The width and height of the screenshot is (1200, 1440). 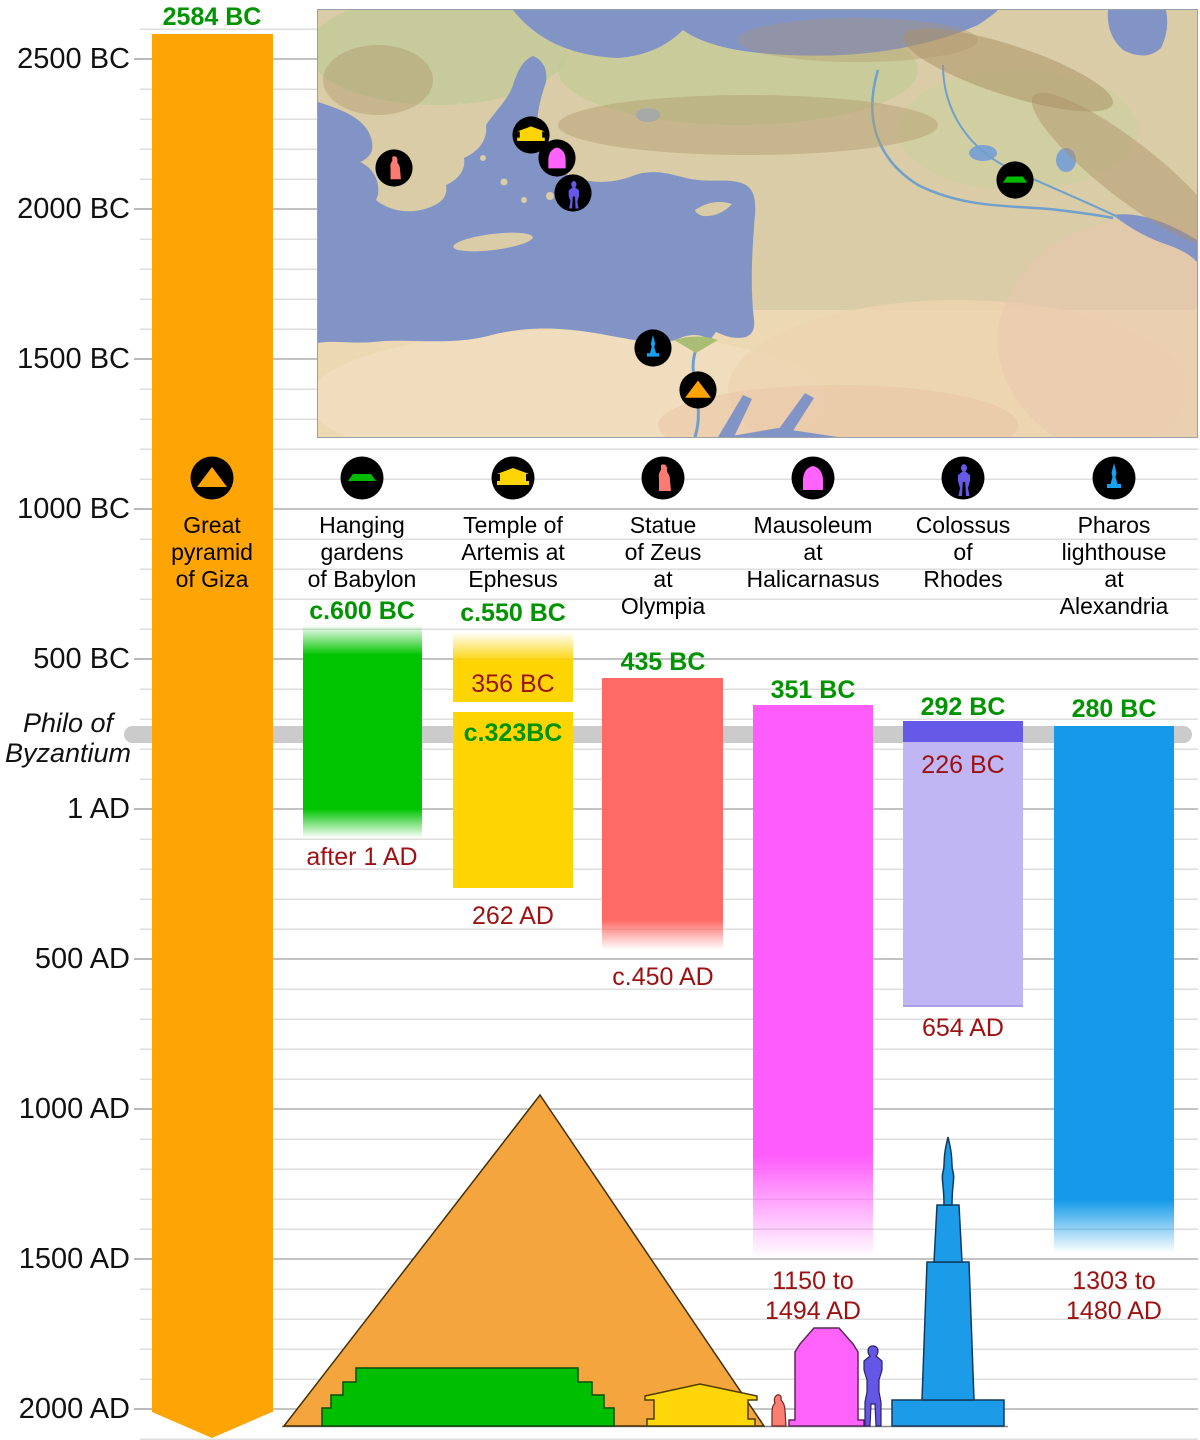 I want to click on y-tick-2000ad: 2000 AD, so click(x=79, y=1409).